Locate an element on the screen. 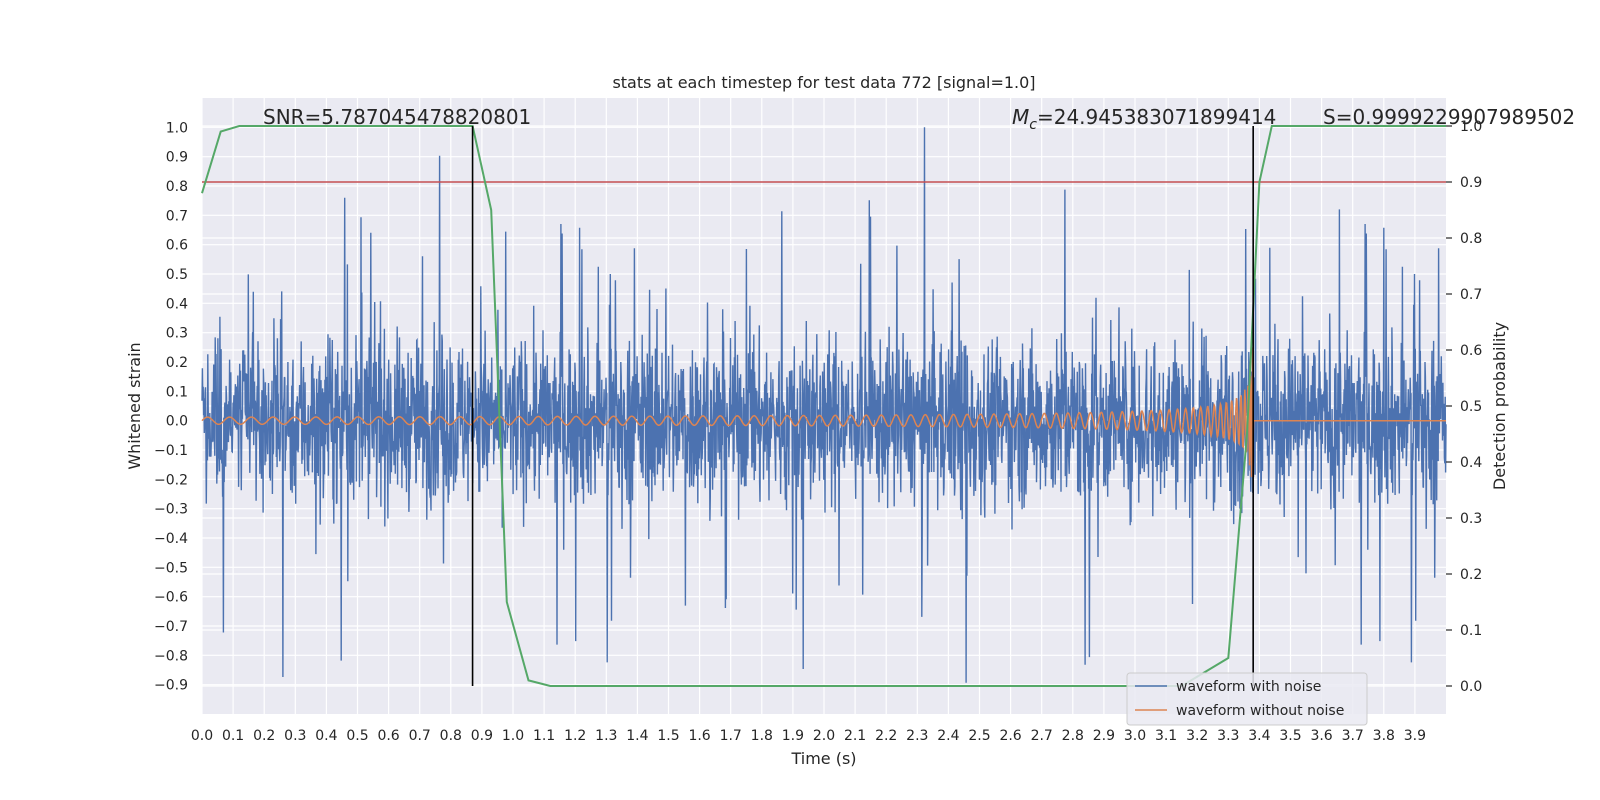 This screenshot has height=800, width=1600. x-tick-label: 0.9 is located at coordinates (482, 736).